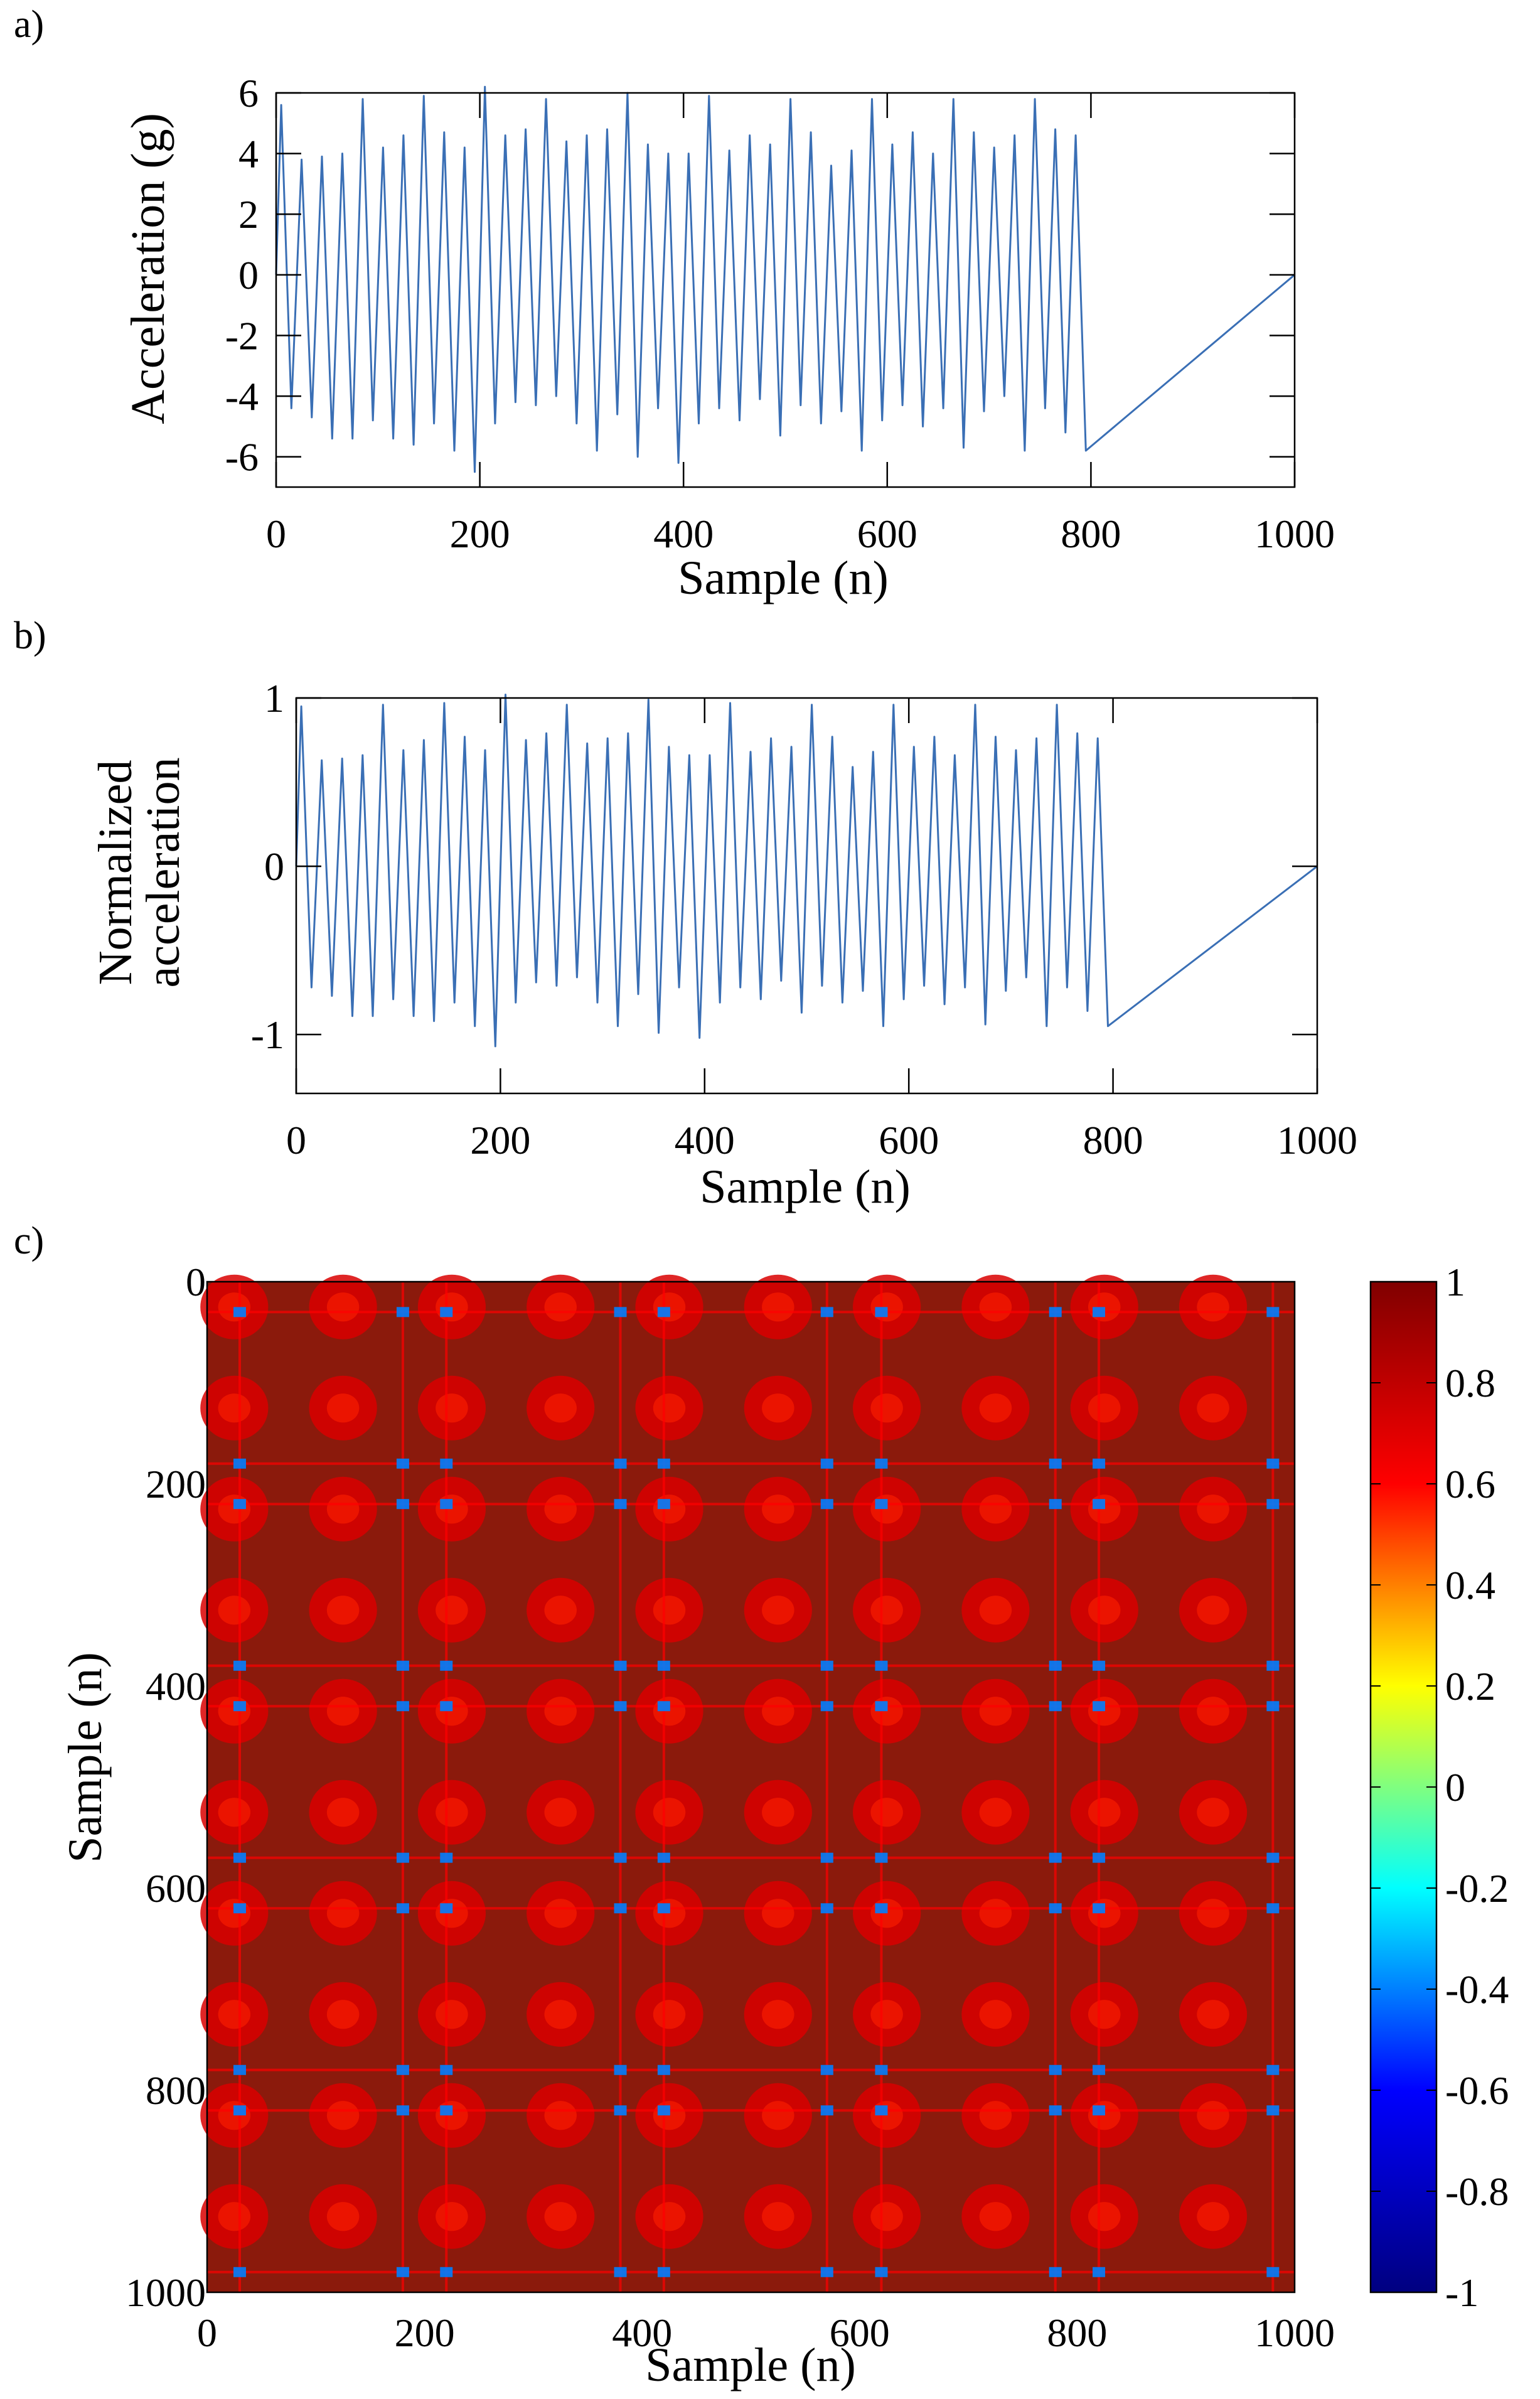 Image resolution: width=1540 pixels, height=2399 pixels. I want to click on panel-a-ytick-label: 2, so click(248, 214).